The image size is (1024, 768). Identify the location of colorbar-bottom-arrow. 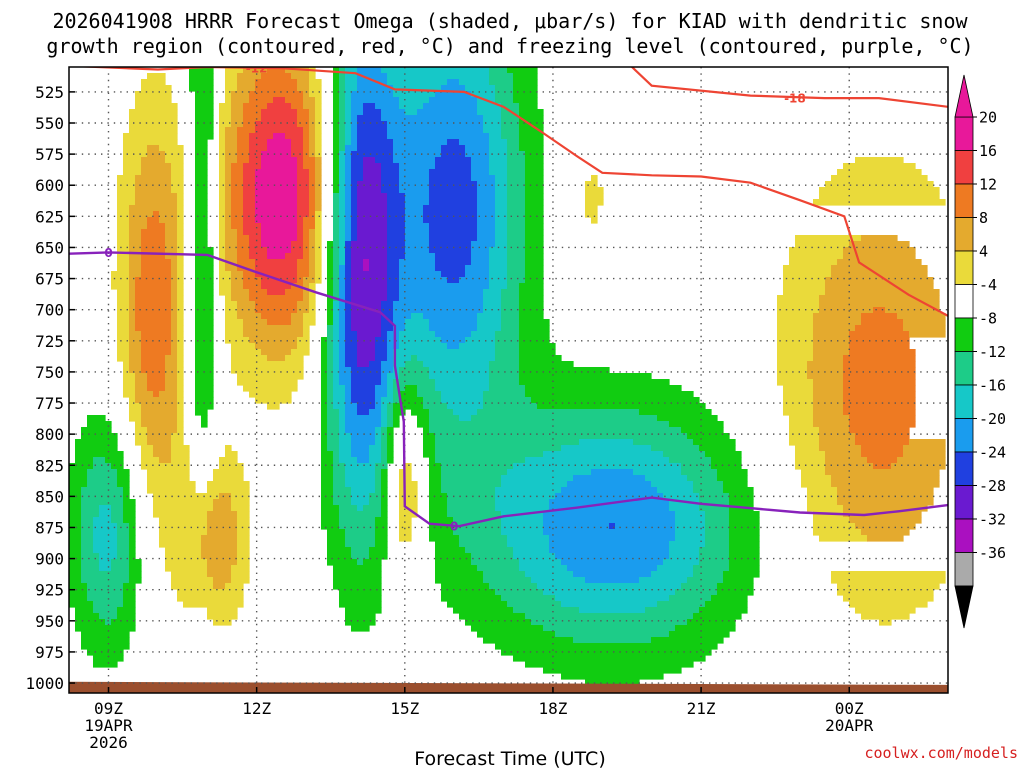
(964, 607).